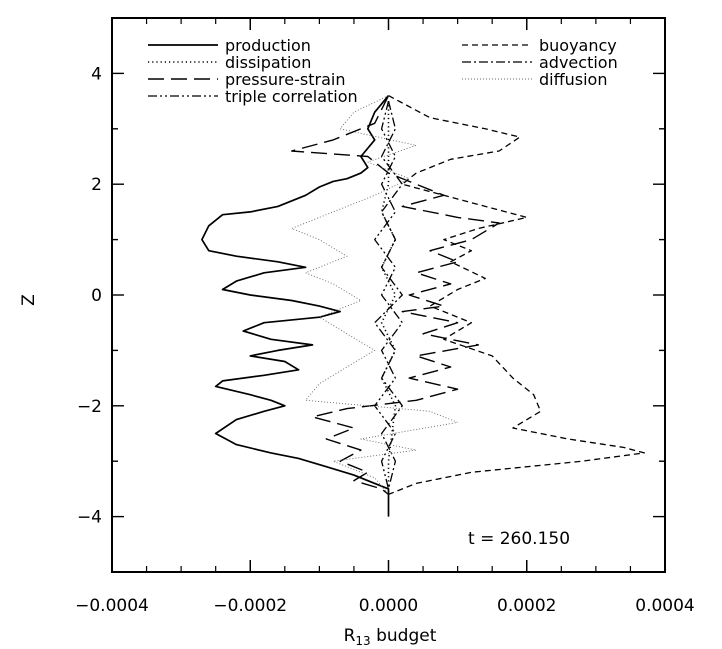 This screenshot has width=722, height=649. I want to click on series-advection, so click(388, 295).